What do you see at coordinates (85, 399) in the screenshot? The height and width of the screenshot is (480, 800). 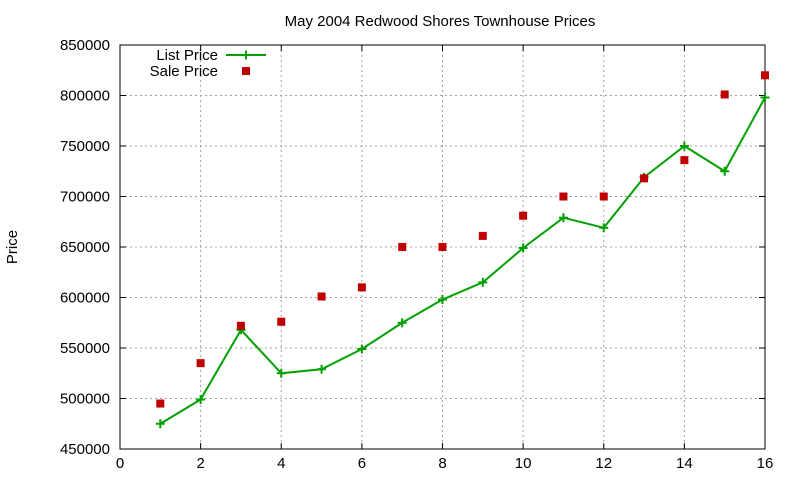 I see `y-tick-label: 500000` at bounding box center [85, 399].